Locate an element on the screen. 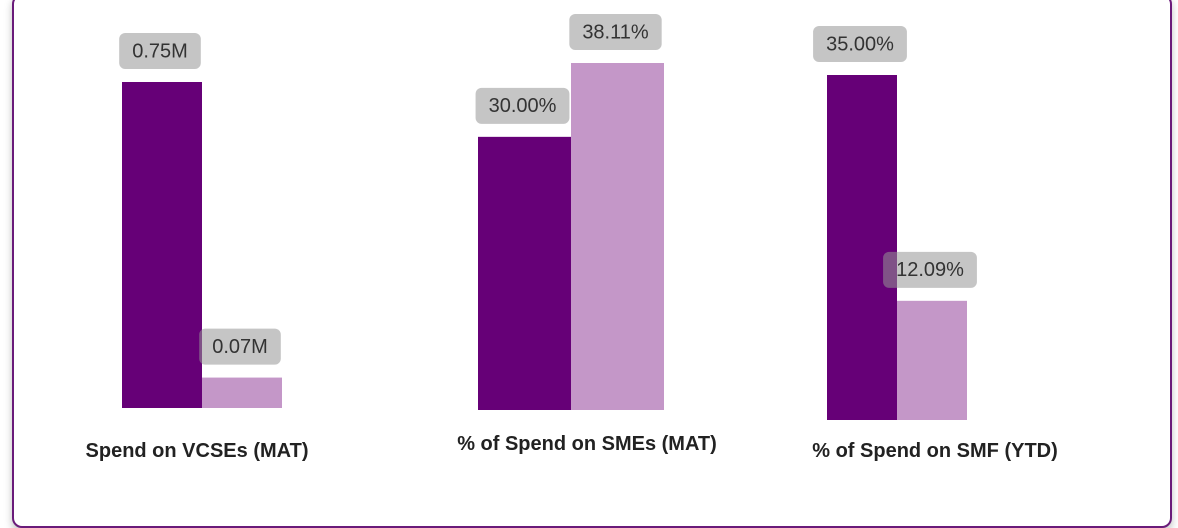 The height and width of the screenshot is (528, 1178). chart-title: Spend on VCSEs (MAT) is located at coordinates (197, 451).